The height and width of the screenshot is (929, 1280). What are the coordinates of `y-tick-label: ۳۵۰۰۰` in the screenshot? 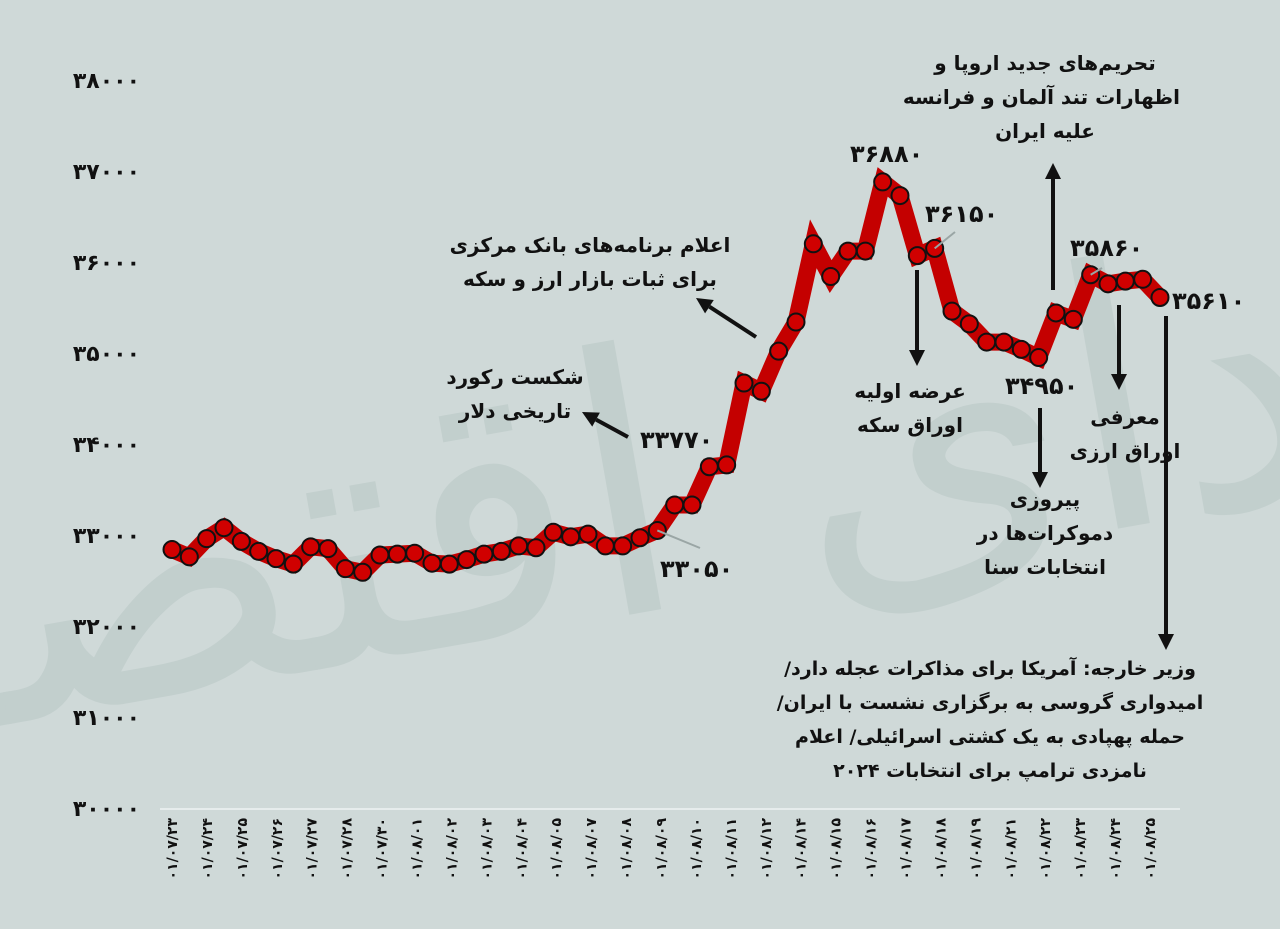 It's located at (106, 354).